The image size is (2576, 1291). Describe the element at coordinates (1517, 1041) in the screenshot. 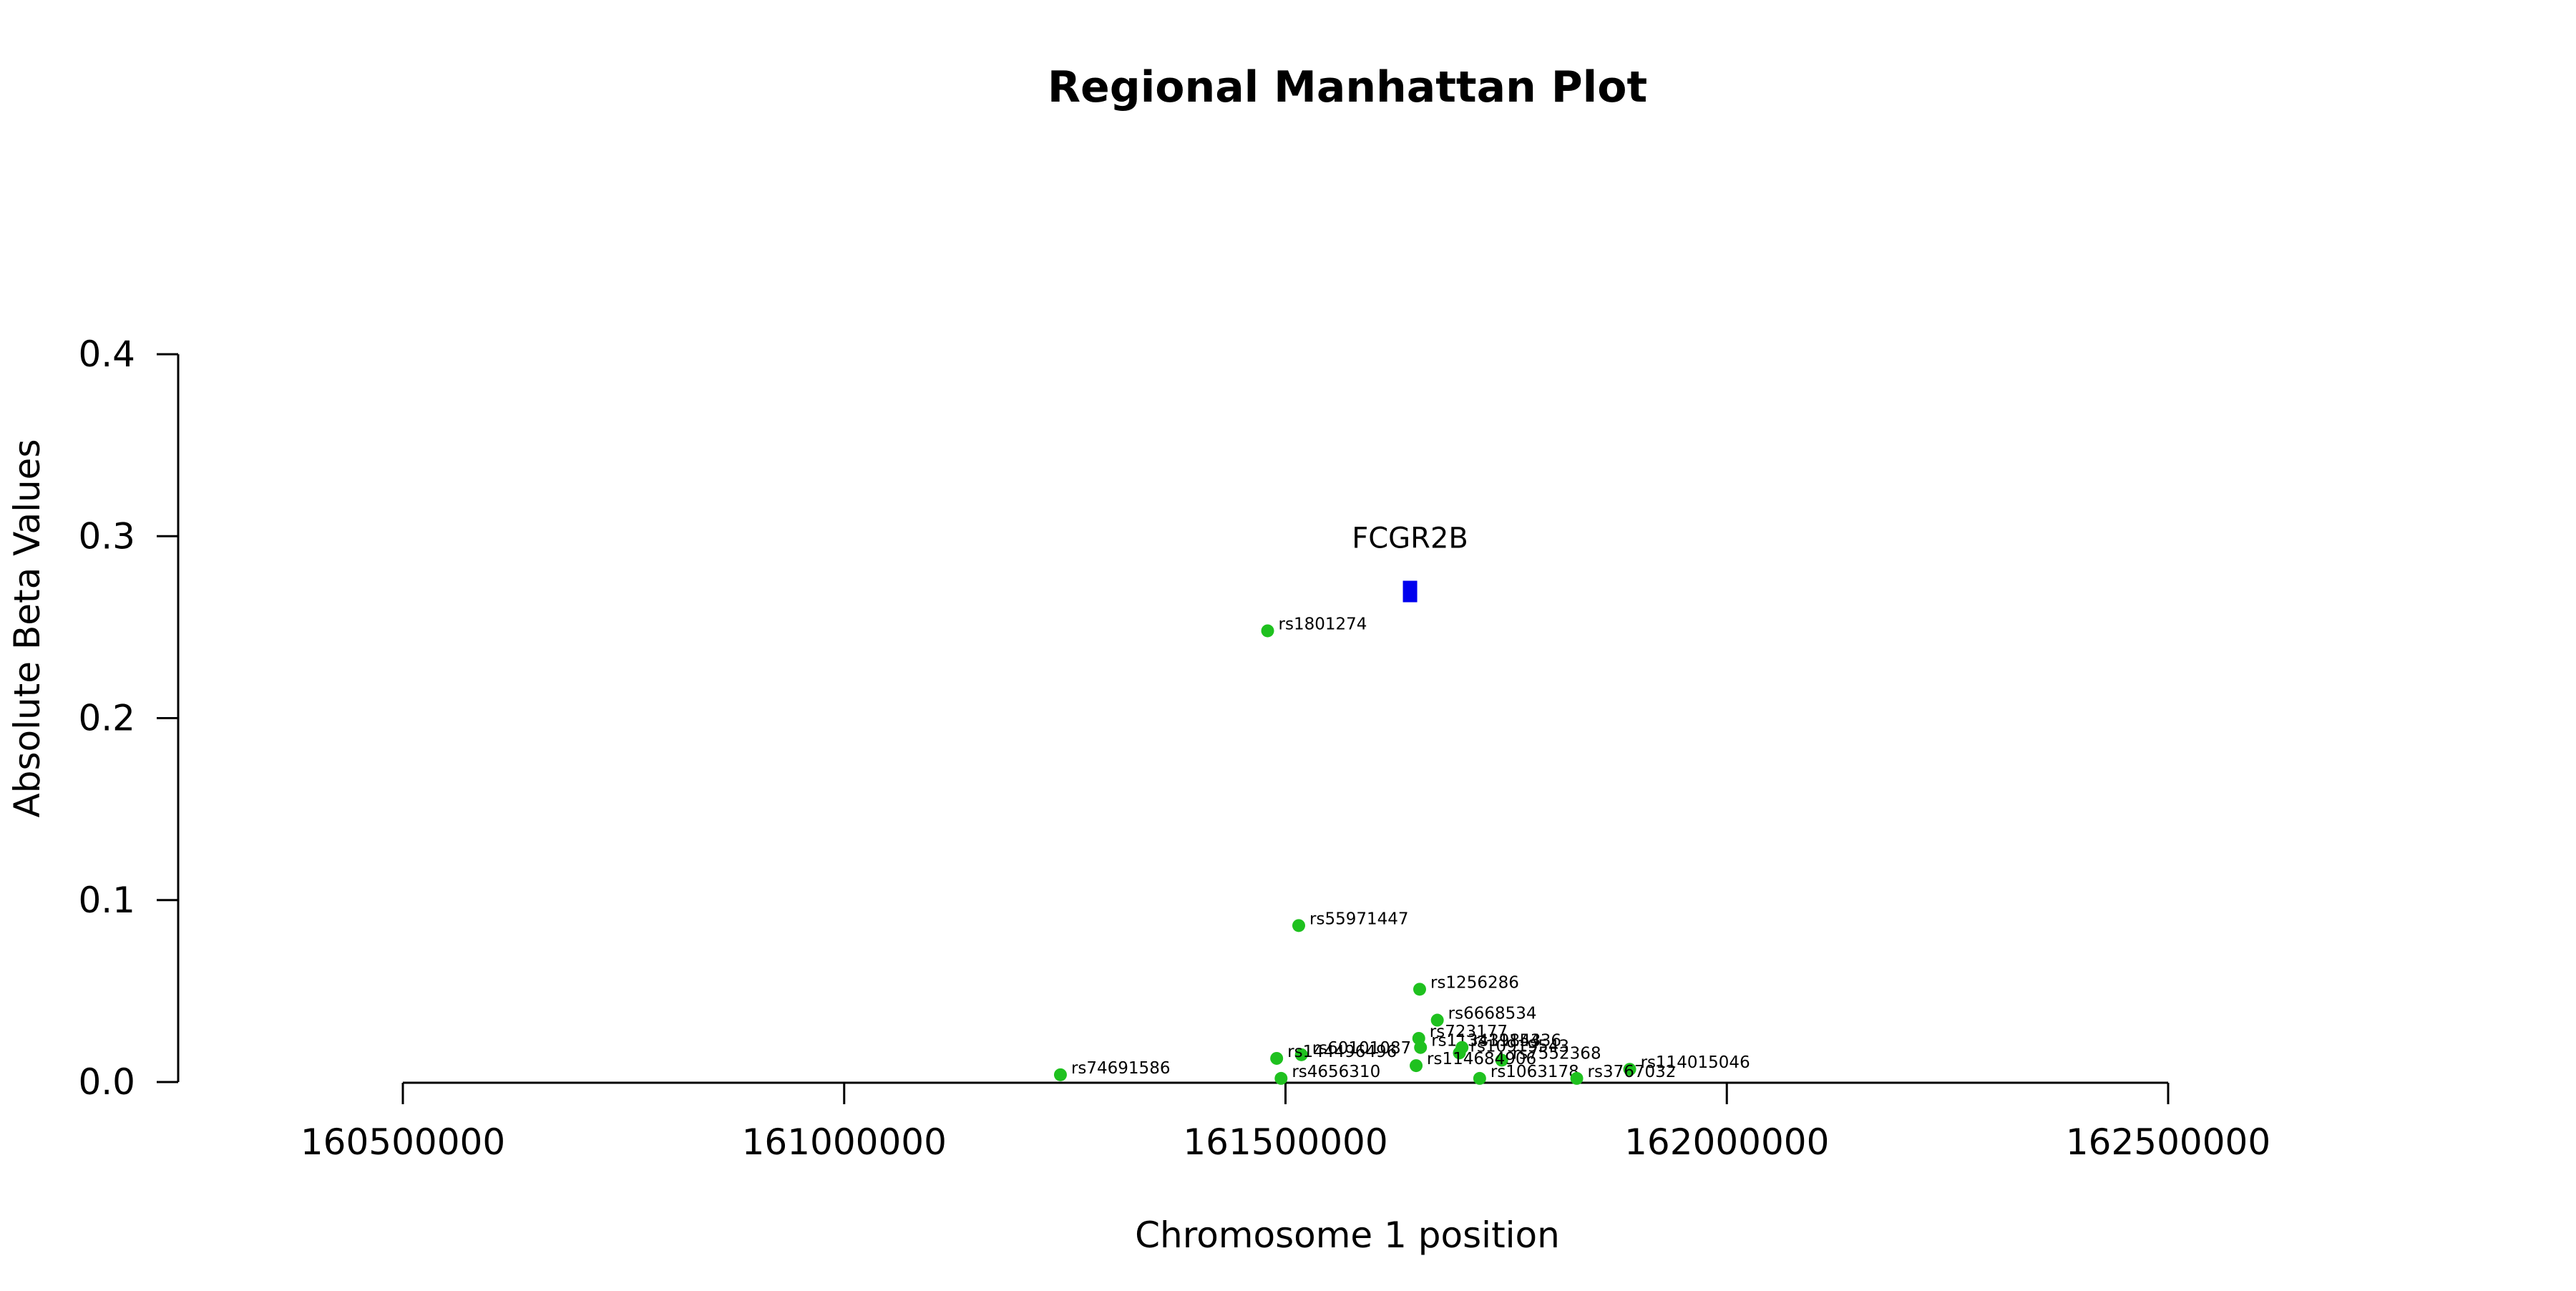

I see `snp-label: rs1115436` at that location.